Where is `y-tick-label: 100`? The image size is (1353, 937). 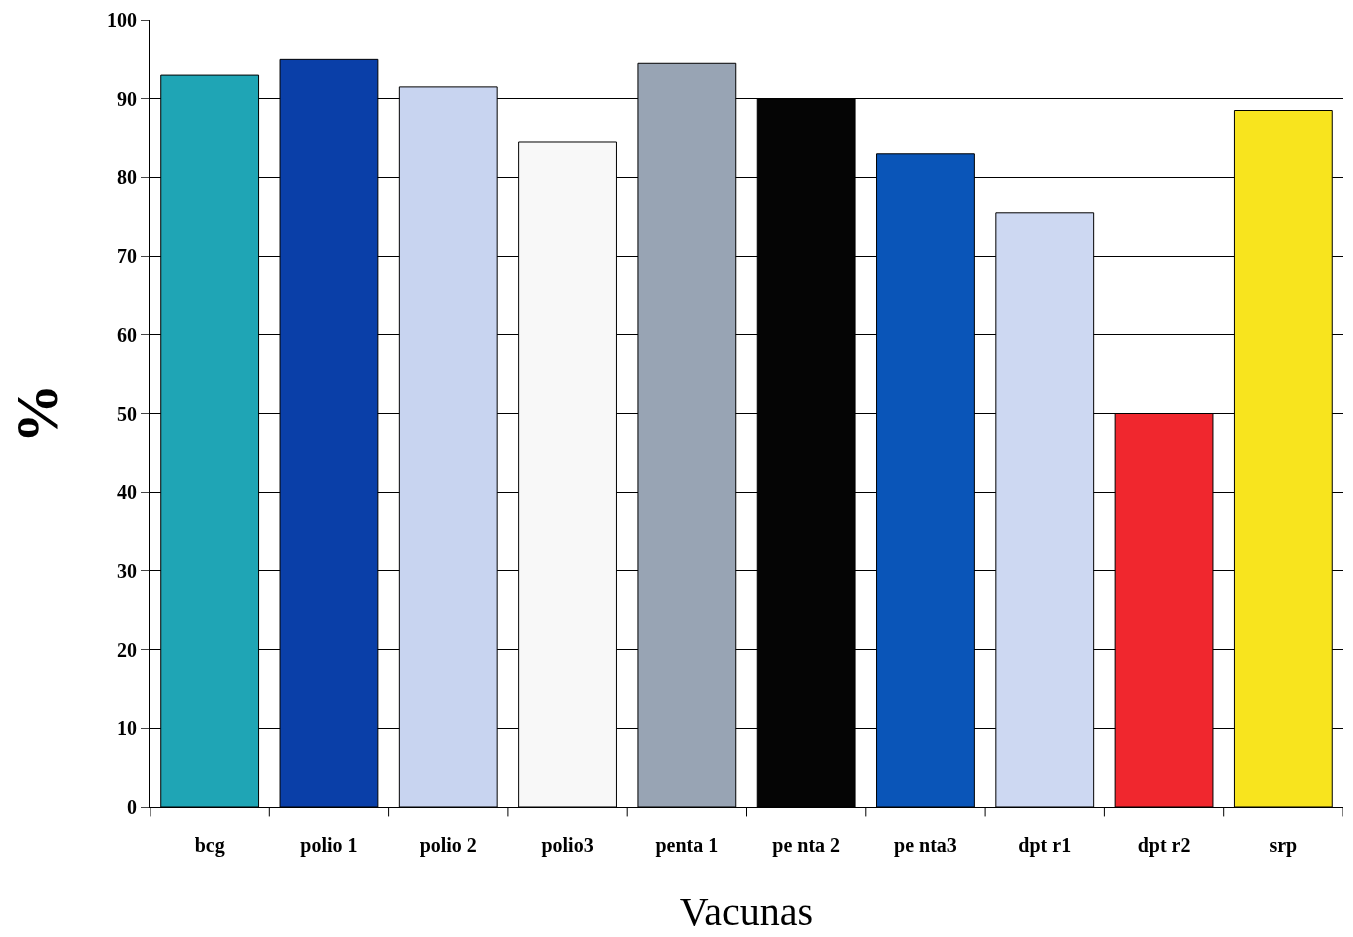
y-tick-label: 100 is located at coordinates (122, 20).